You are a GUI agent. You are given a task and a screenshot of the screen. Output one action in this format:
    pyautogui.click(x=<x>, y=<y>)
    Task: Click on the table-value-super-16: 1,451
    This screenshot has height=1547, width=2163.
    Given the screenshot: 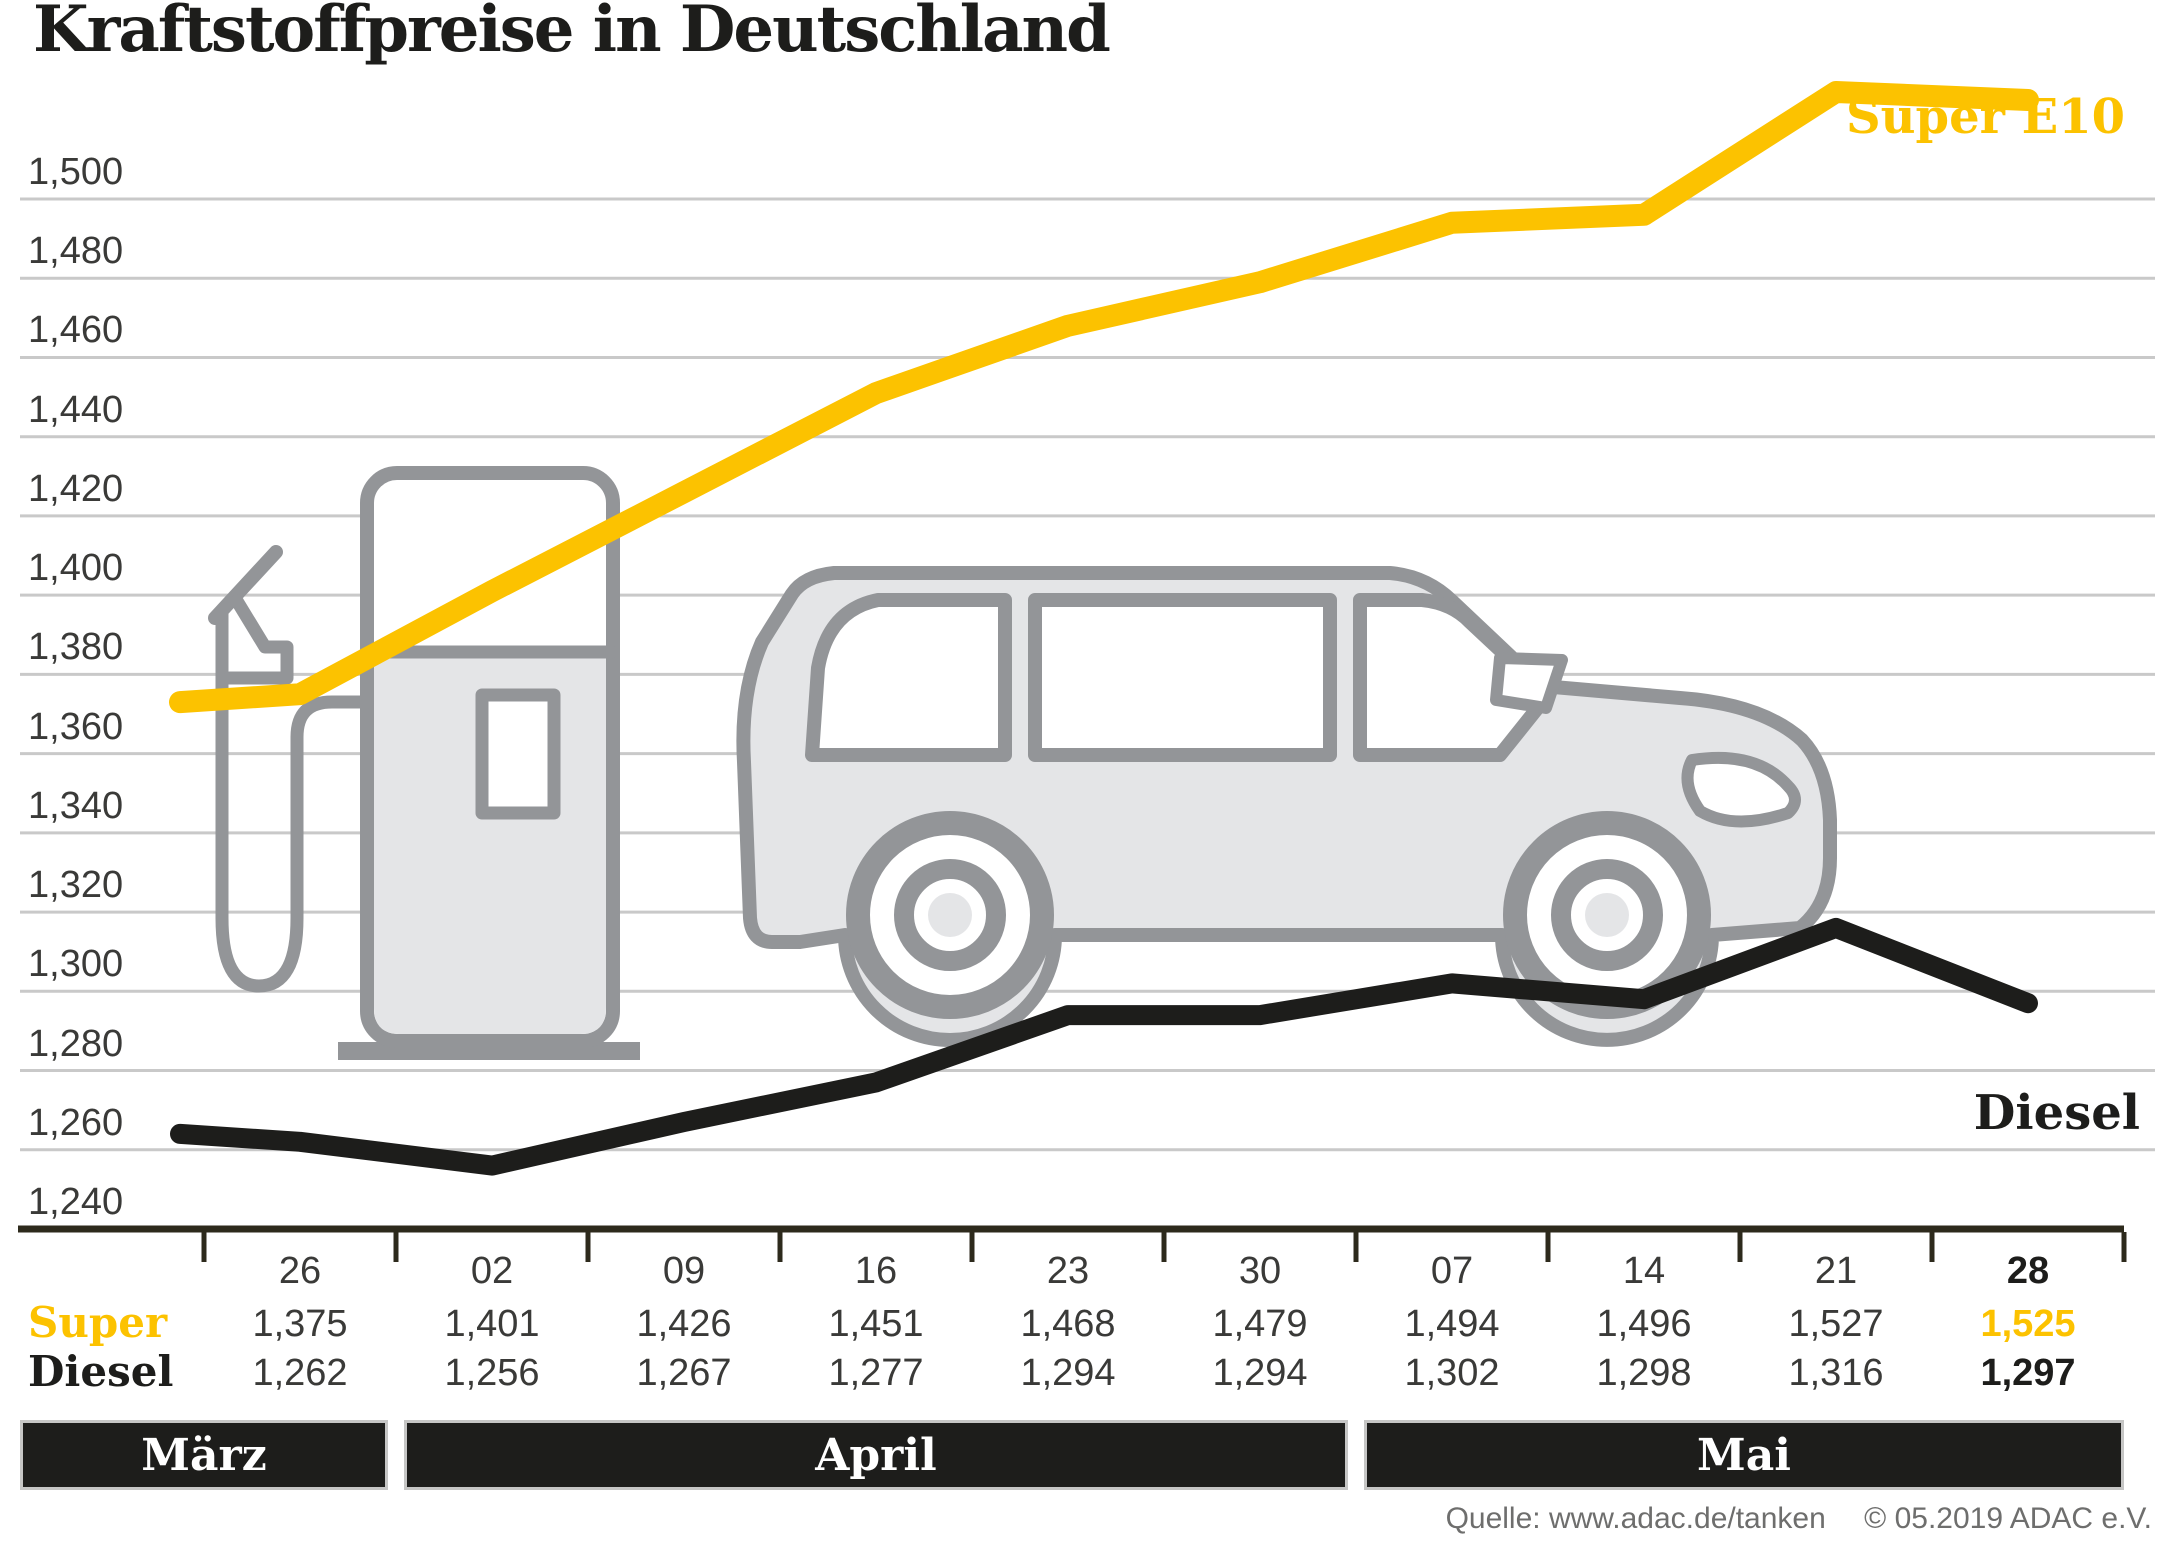 What is the action you would take?
    pyautogui.click(x=876, y=1324)
    